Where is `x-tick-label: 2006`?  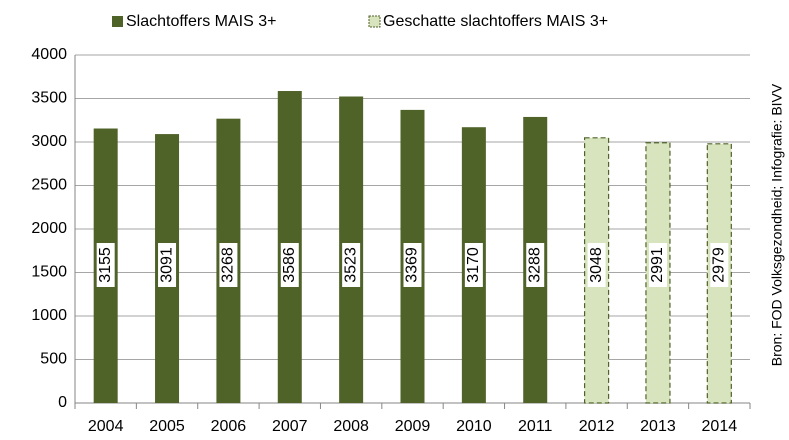 x-tick-label: 2006 is located at coordinates (229, 426).